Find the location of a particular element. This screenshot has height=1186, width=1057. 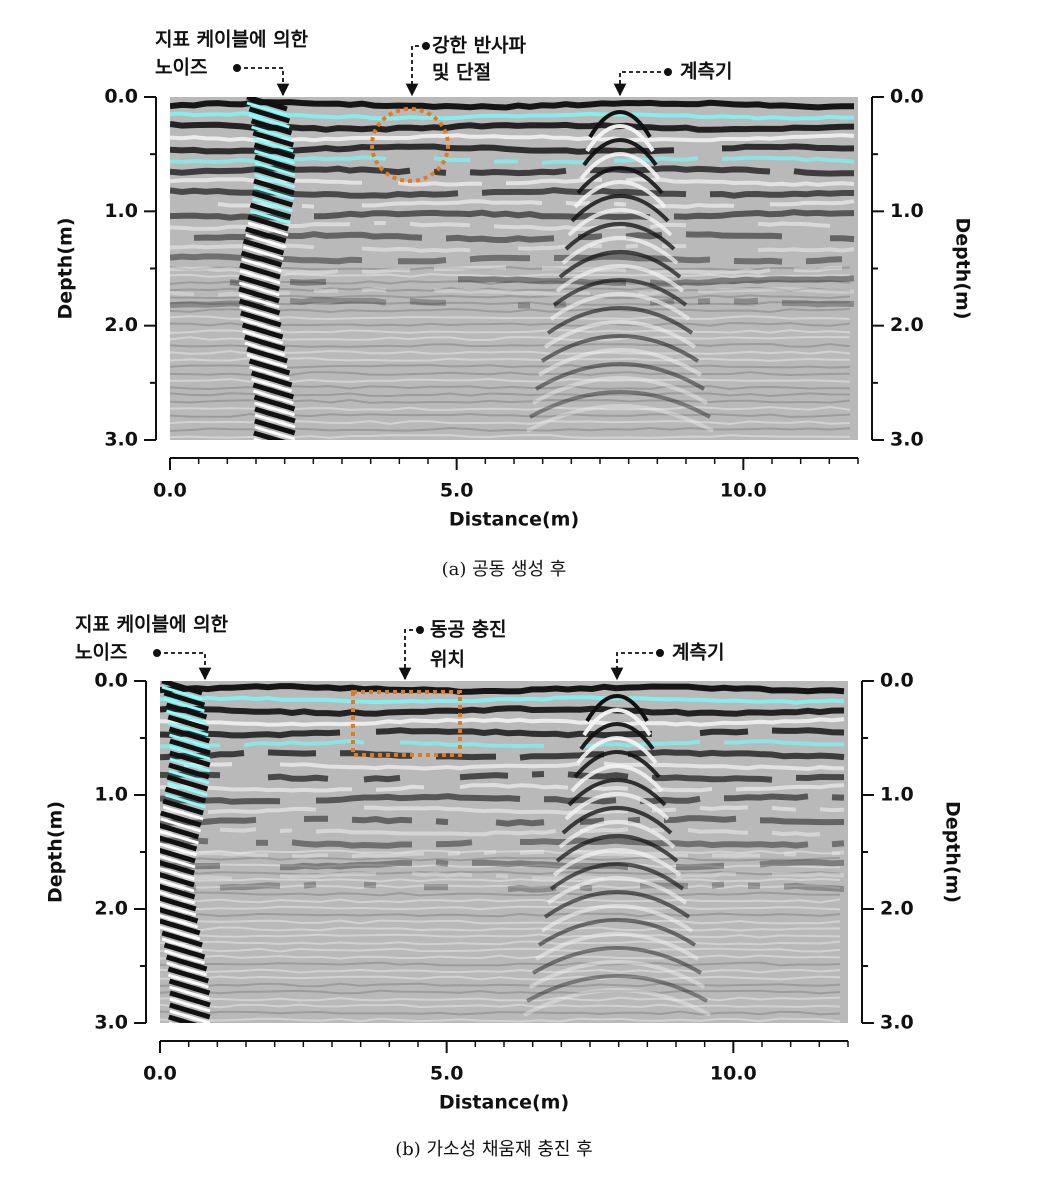

y2-tick-label: 1.0 is located at coordinates (897, 795).